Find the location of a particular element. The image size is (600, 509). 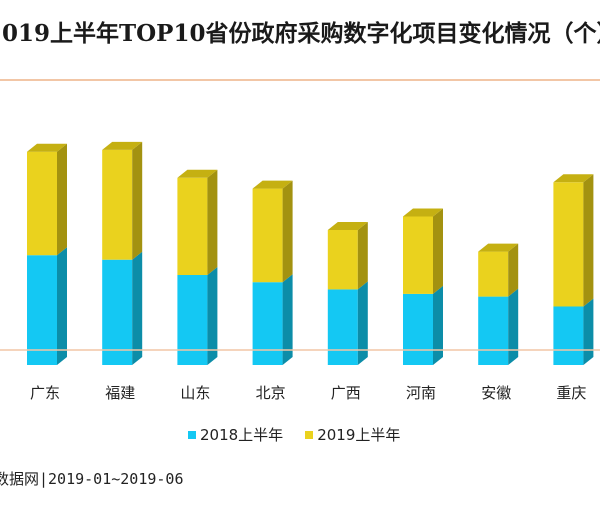

category-label-4: 广西 is located at coordinates (346, 393).